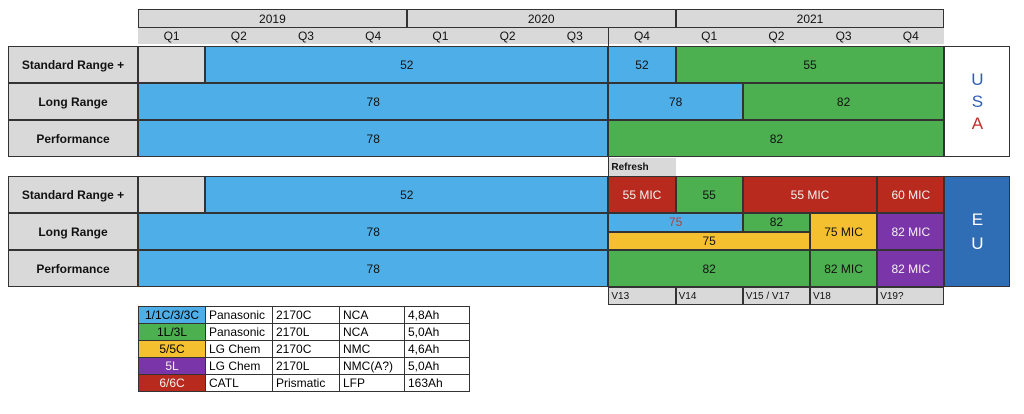 The image size is (1024, 414). I want to click on legend-row: 1/1C/3/3C Panasonic 2170C NCA 4,8Ah, so click(304, 315).